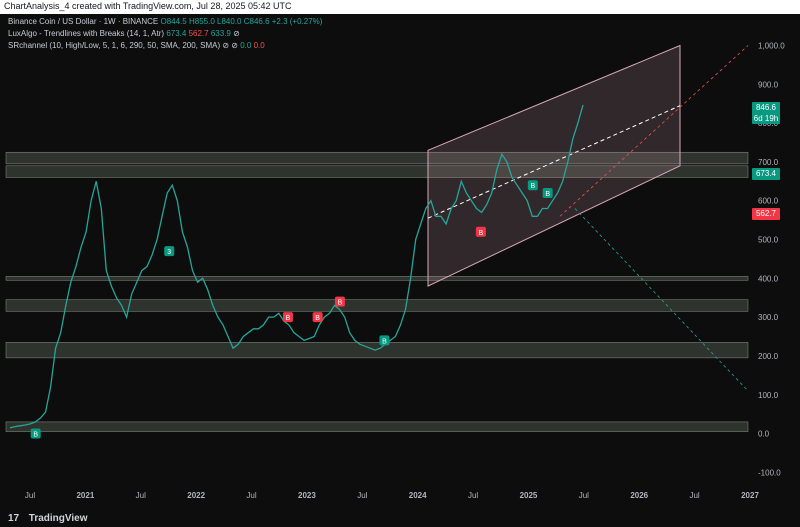 The width and height of the screenshot is (800, 527). I want to click on legend-luxalgo-hide-icon: ⊘, so click(236, 33).